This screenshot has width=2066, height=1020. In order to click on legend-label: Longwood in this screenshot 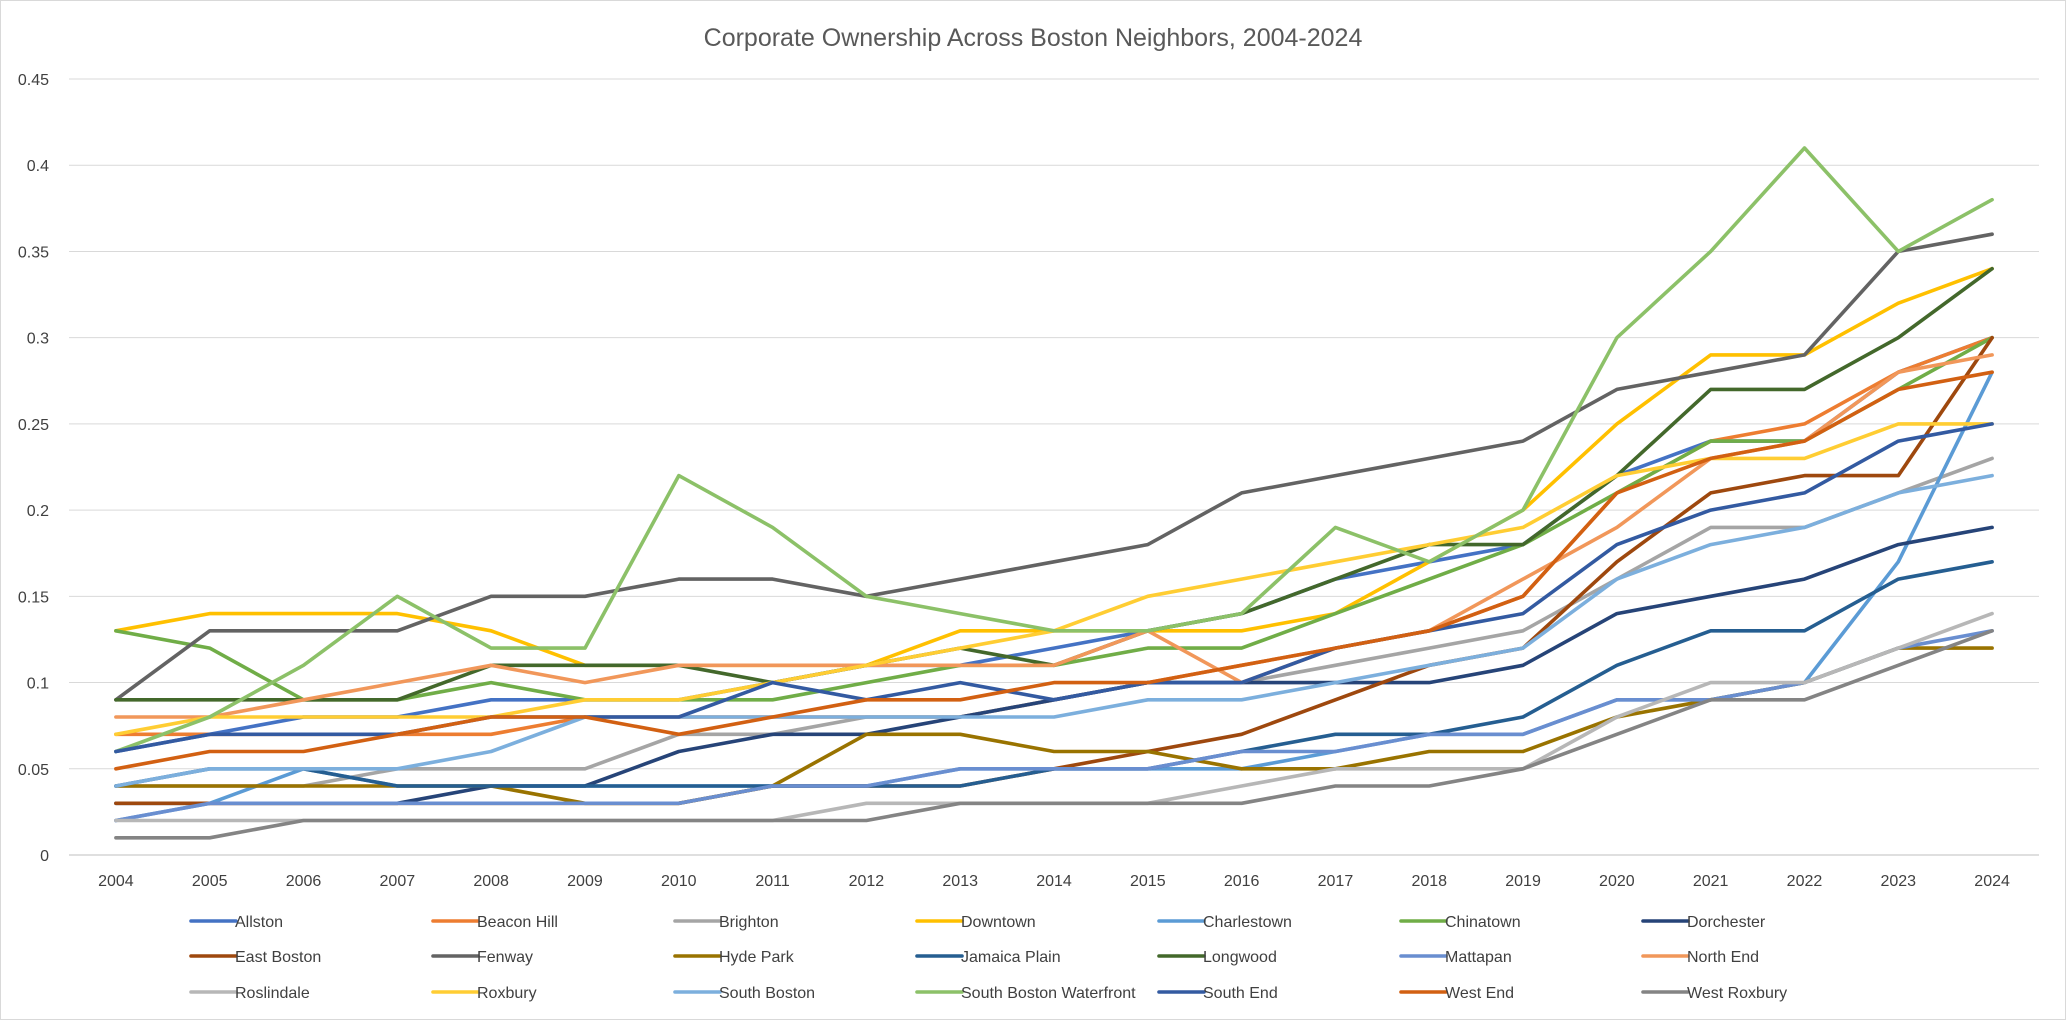, I will do `click(1240, 957)`.